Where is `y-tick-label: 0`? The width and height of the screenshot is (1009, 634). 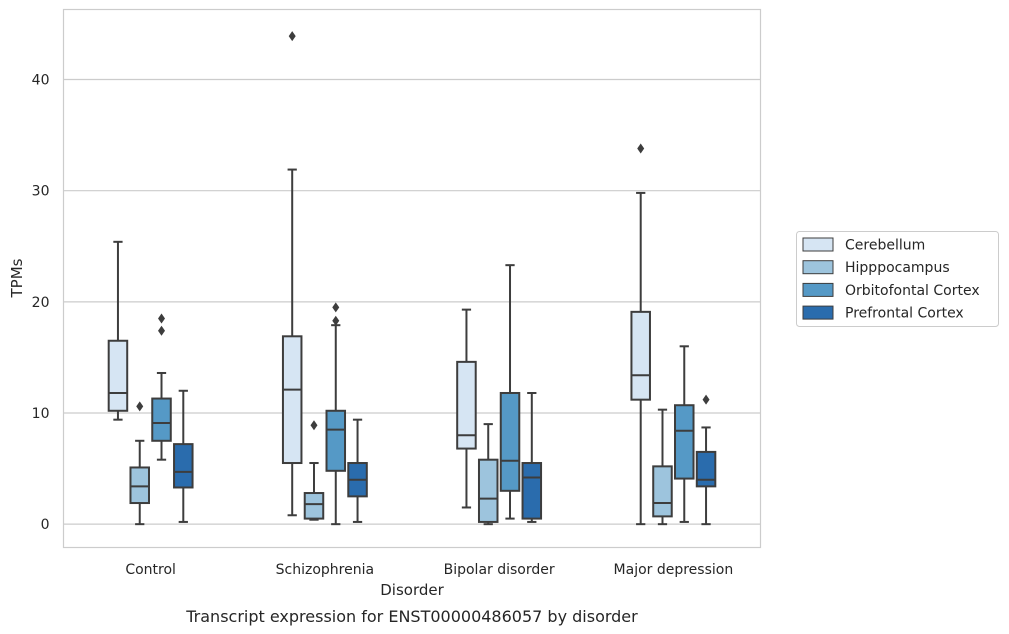 y-tick-label: 0 is located at coordinates (45, 525).